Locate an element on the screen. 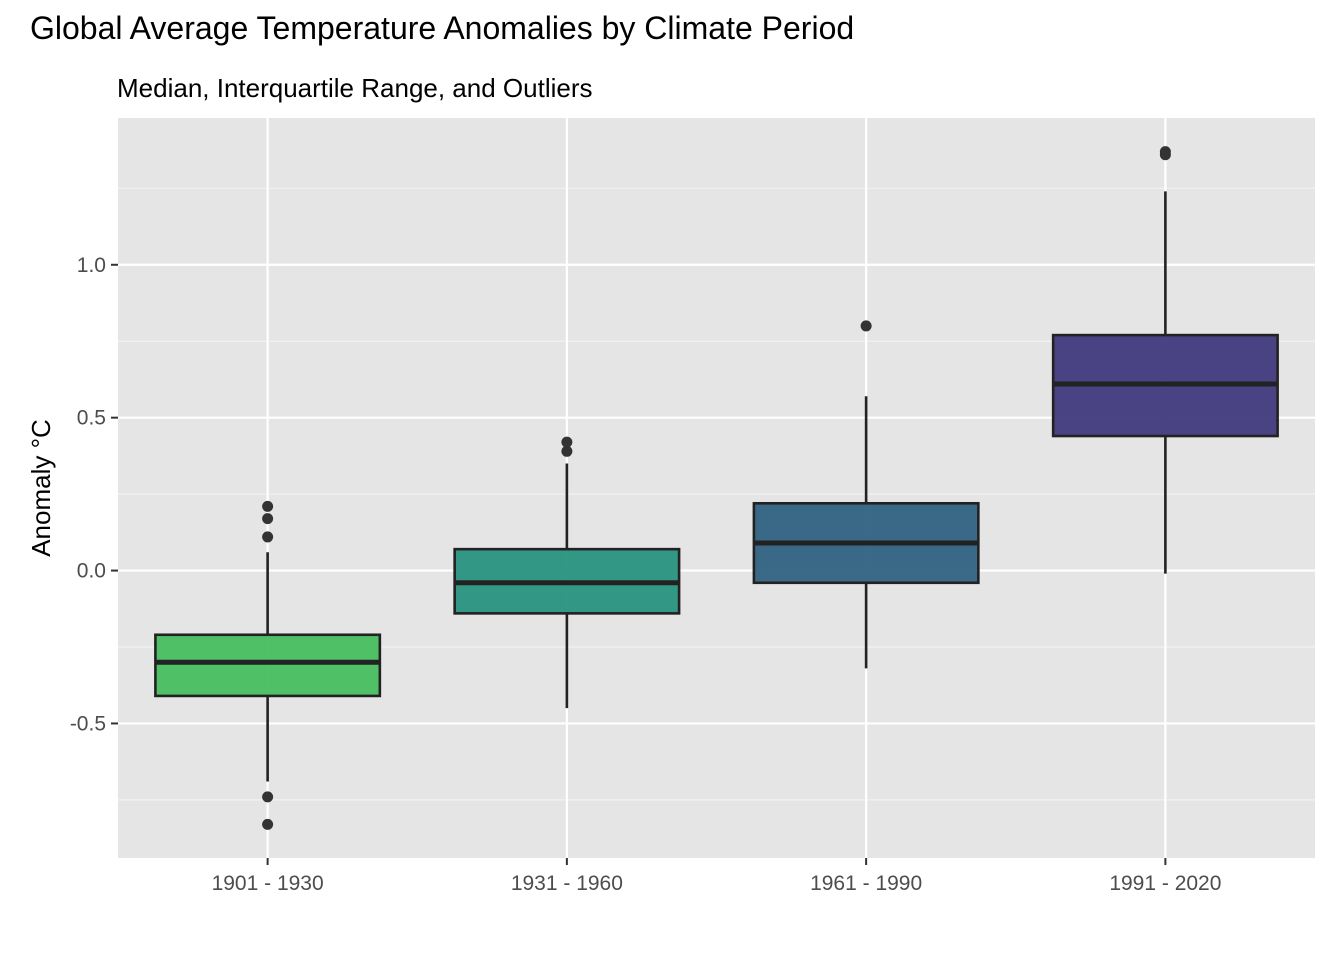  iqr-box is located at coordinates (268, 665).